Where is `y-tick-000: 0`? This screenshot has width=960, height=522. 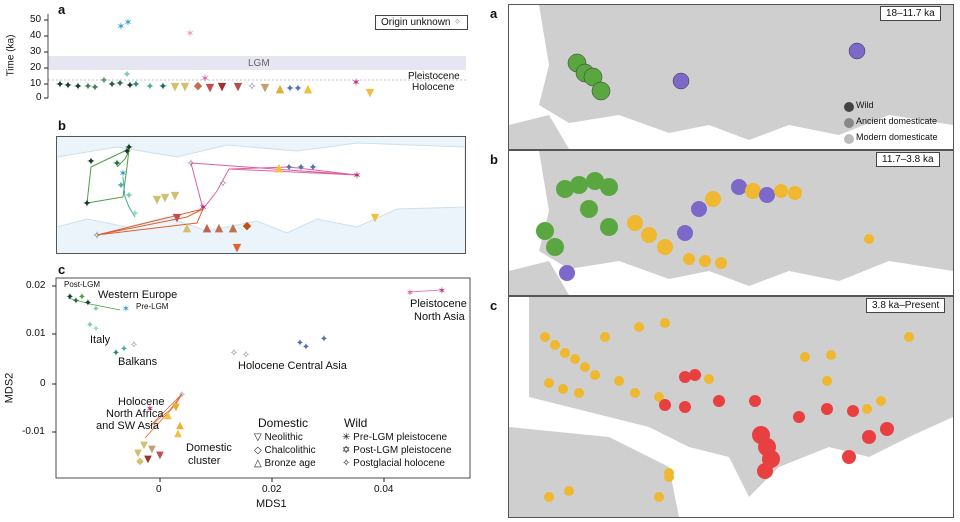 y-tick-000: 0 is located at coordinates (43, 383).